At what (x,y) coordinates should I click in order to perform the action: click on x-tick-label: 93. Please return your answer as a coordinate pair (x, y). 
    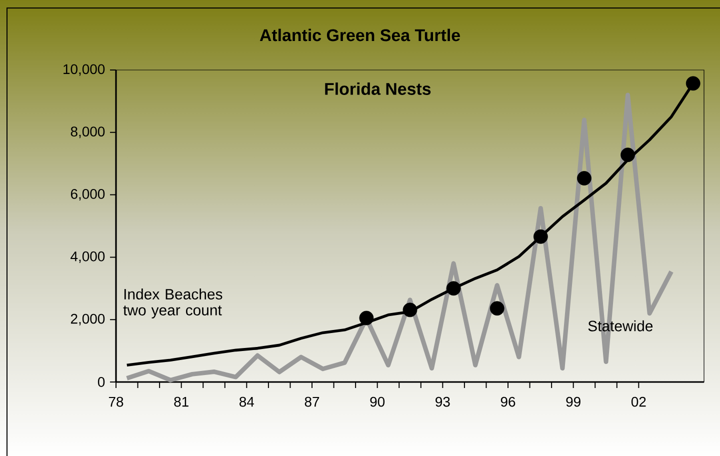
    Looking at the image, I should click on (443, 401).